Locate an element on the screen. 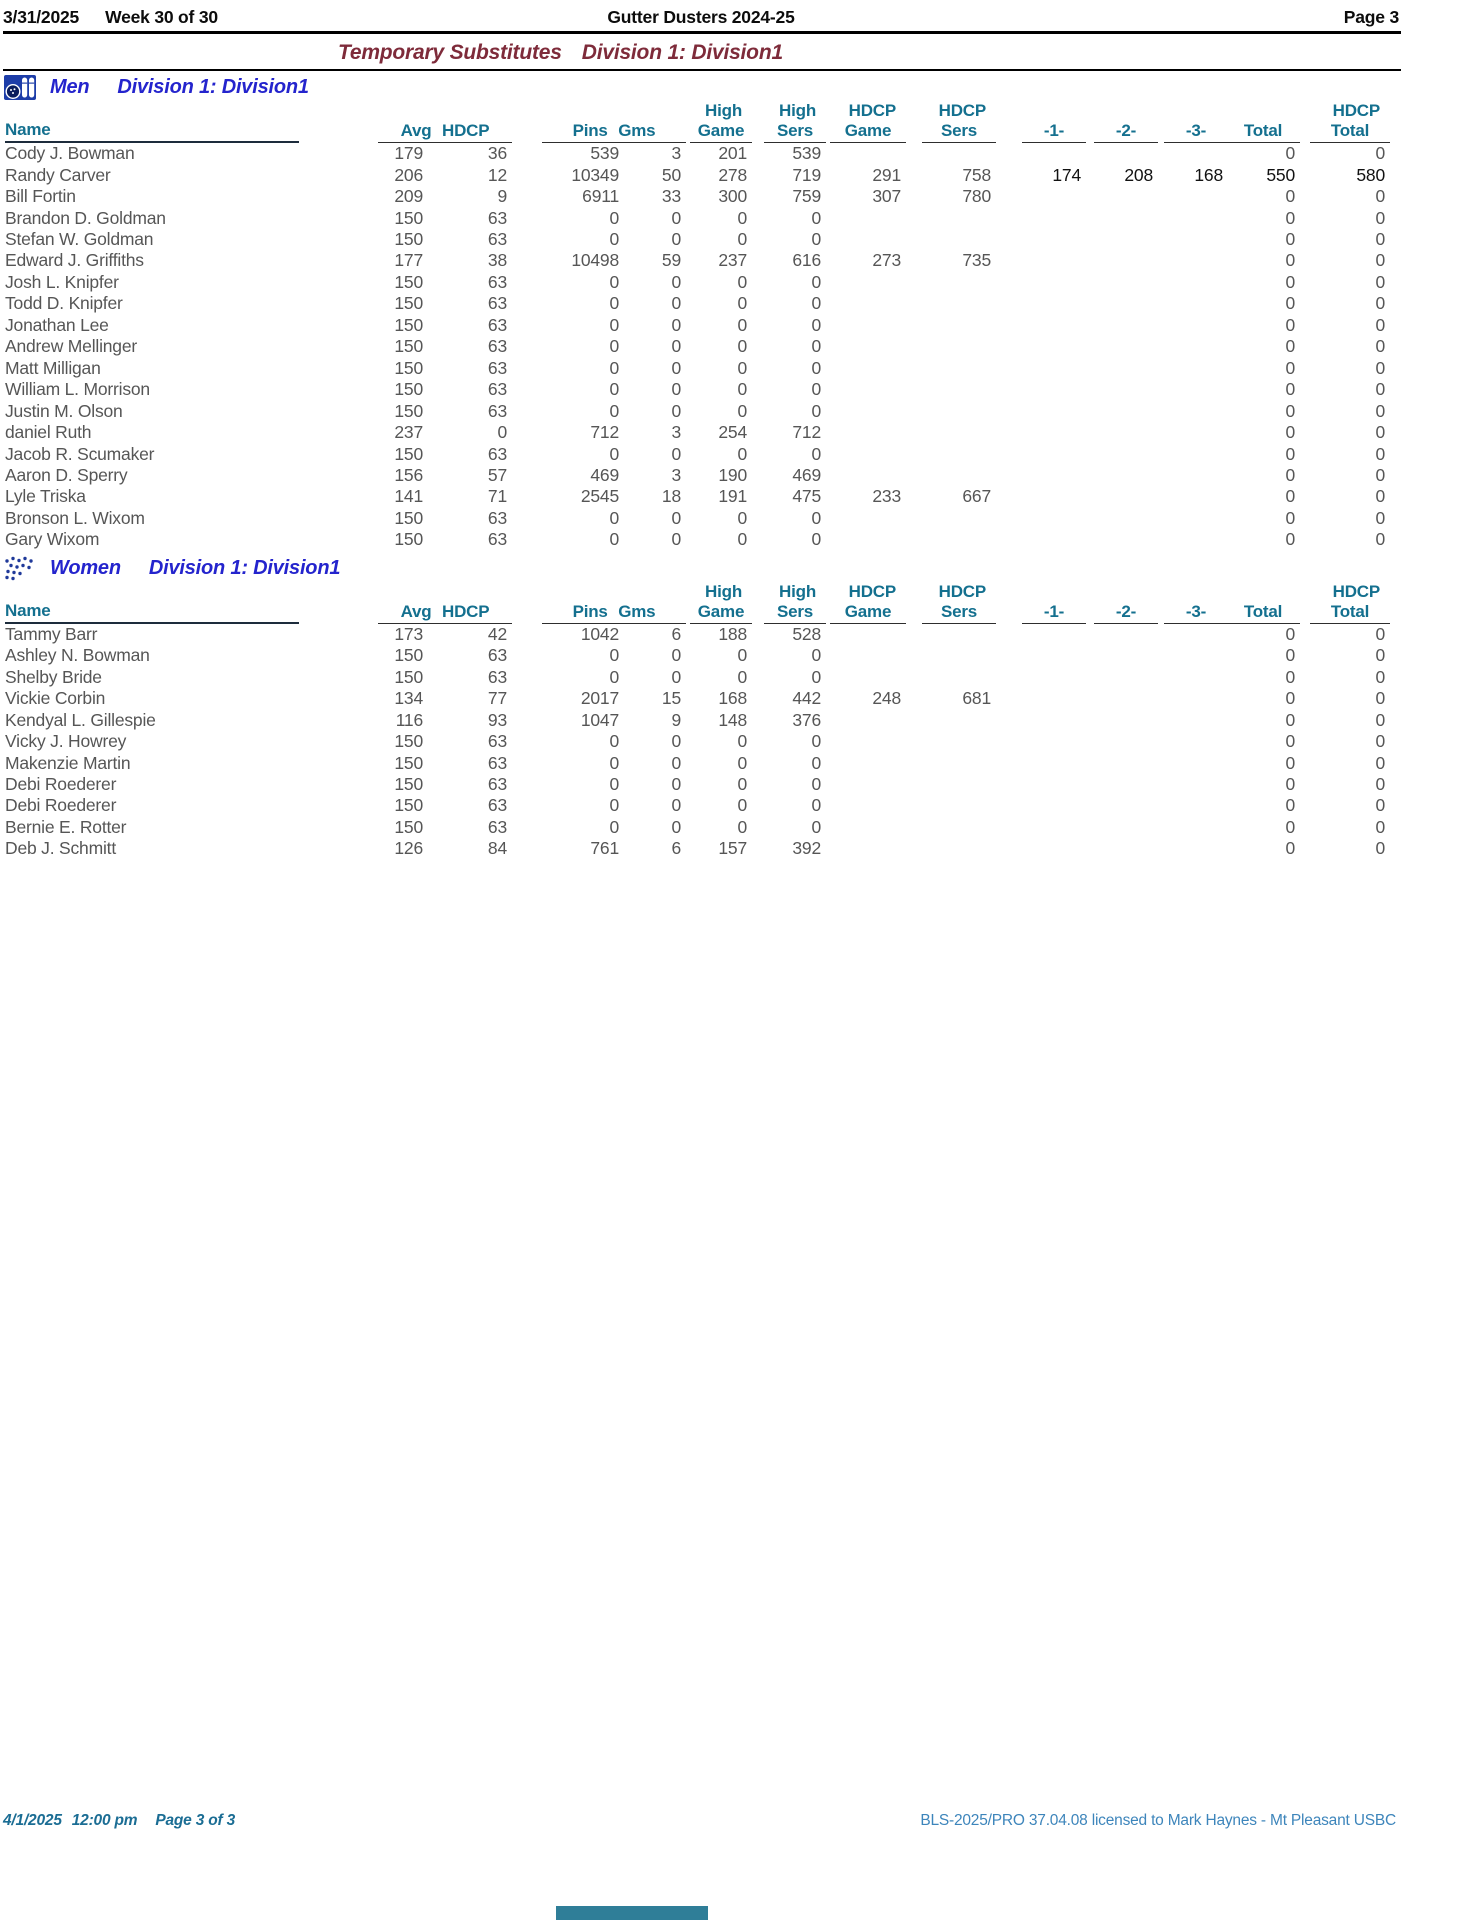 Image resolution: width=1484 pixels, height=1920 pixels. player-name: Vicky J. Howrey is located at coordinates (66, 741).